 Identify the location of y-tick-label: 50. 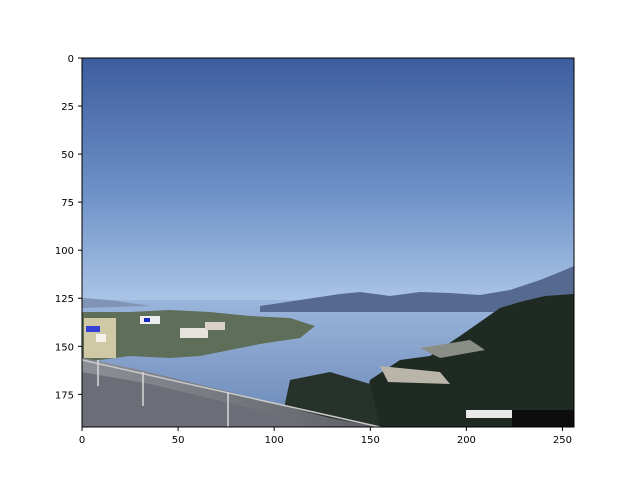
(67, 155).